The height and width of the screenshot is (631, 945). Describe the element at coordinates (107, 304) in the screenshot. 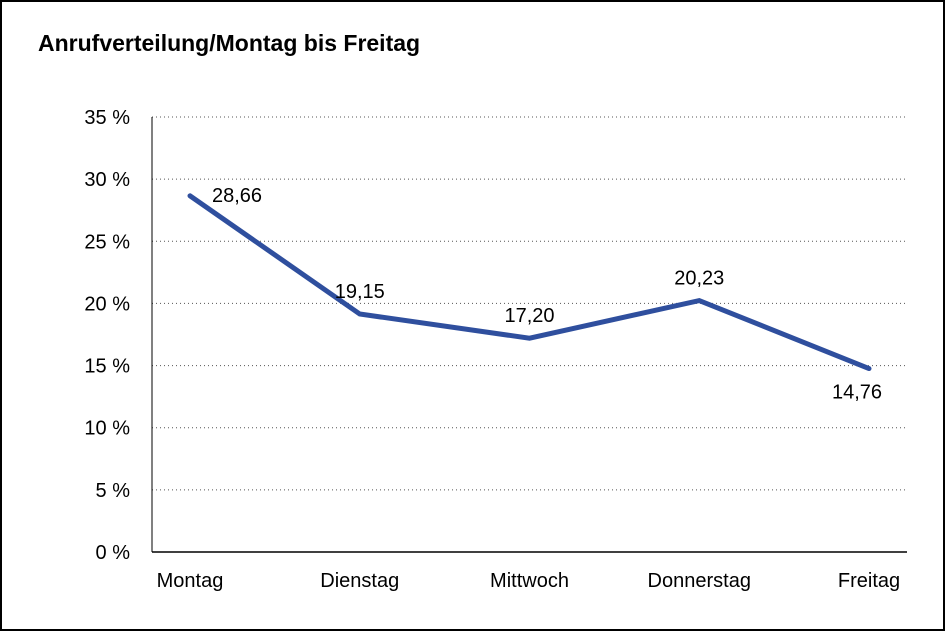

I see `y-tick-label: 20 %` at that location.